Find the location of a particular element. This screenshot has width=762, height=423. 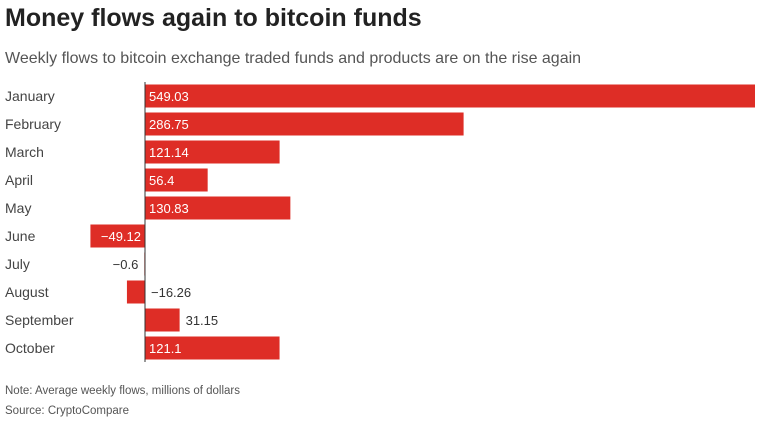

chart-source: Source: CryptoCompare is located at coordinates (67, 411).